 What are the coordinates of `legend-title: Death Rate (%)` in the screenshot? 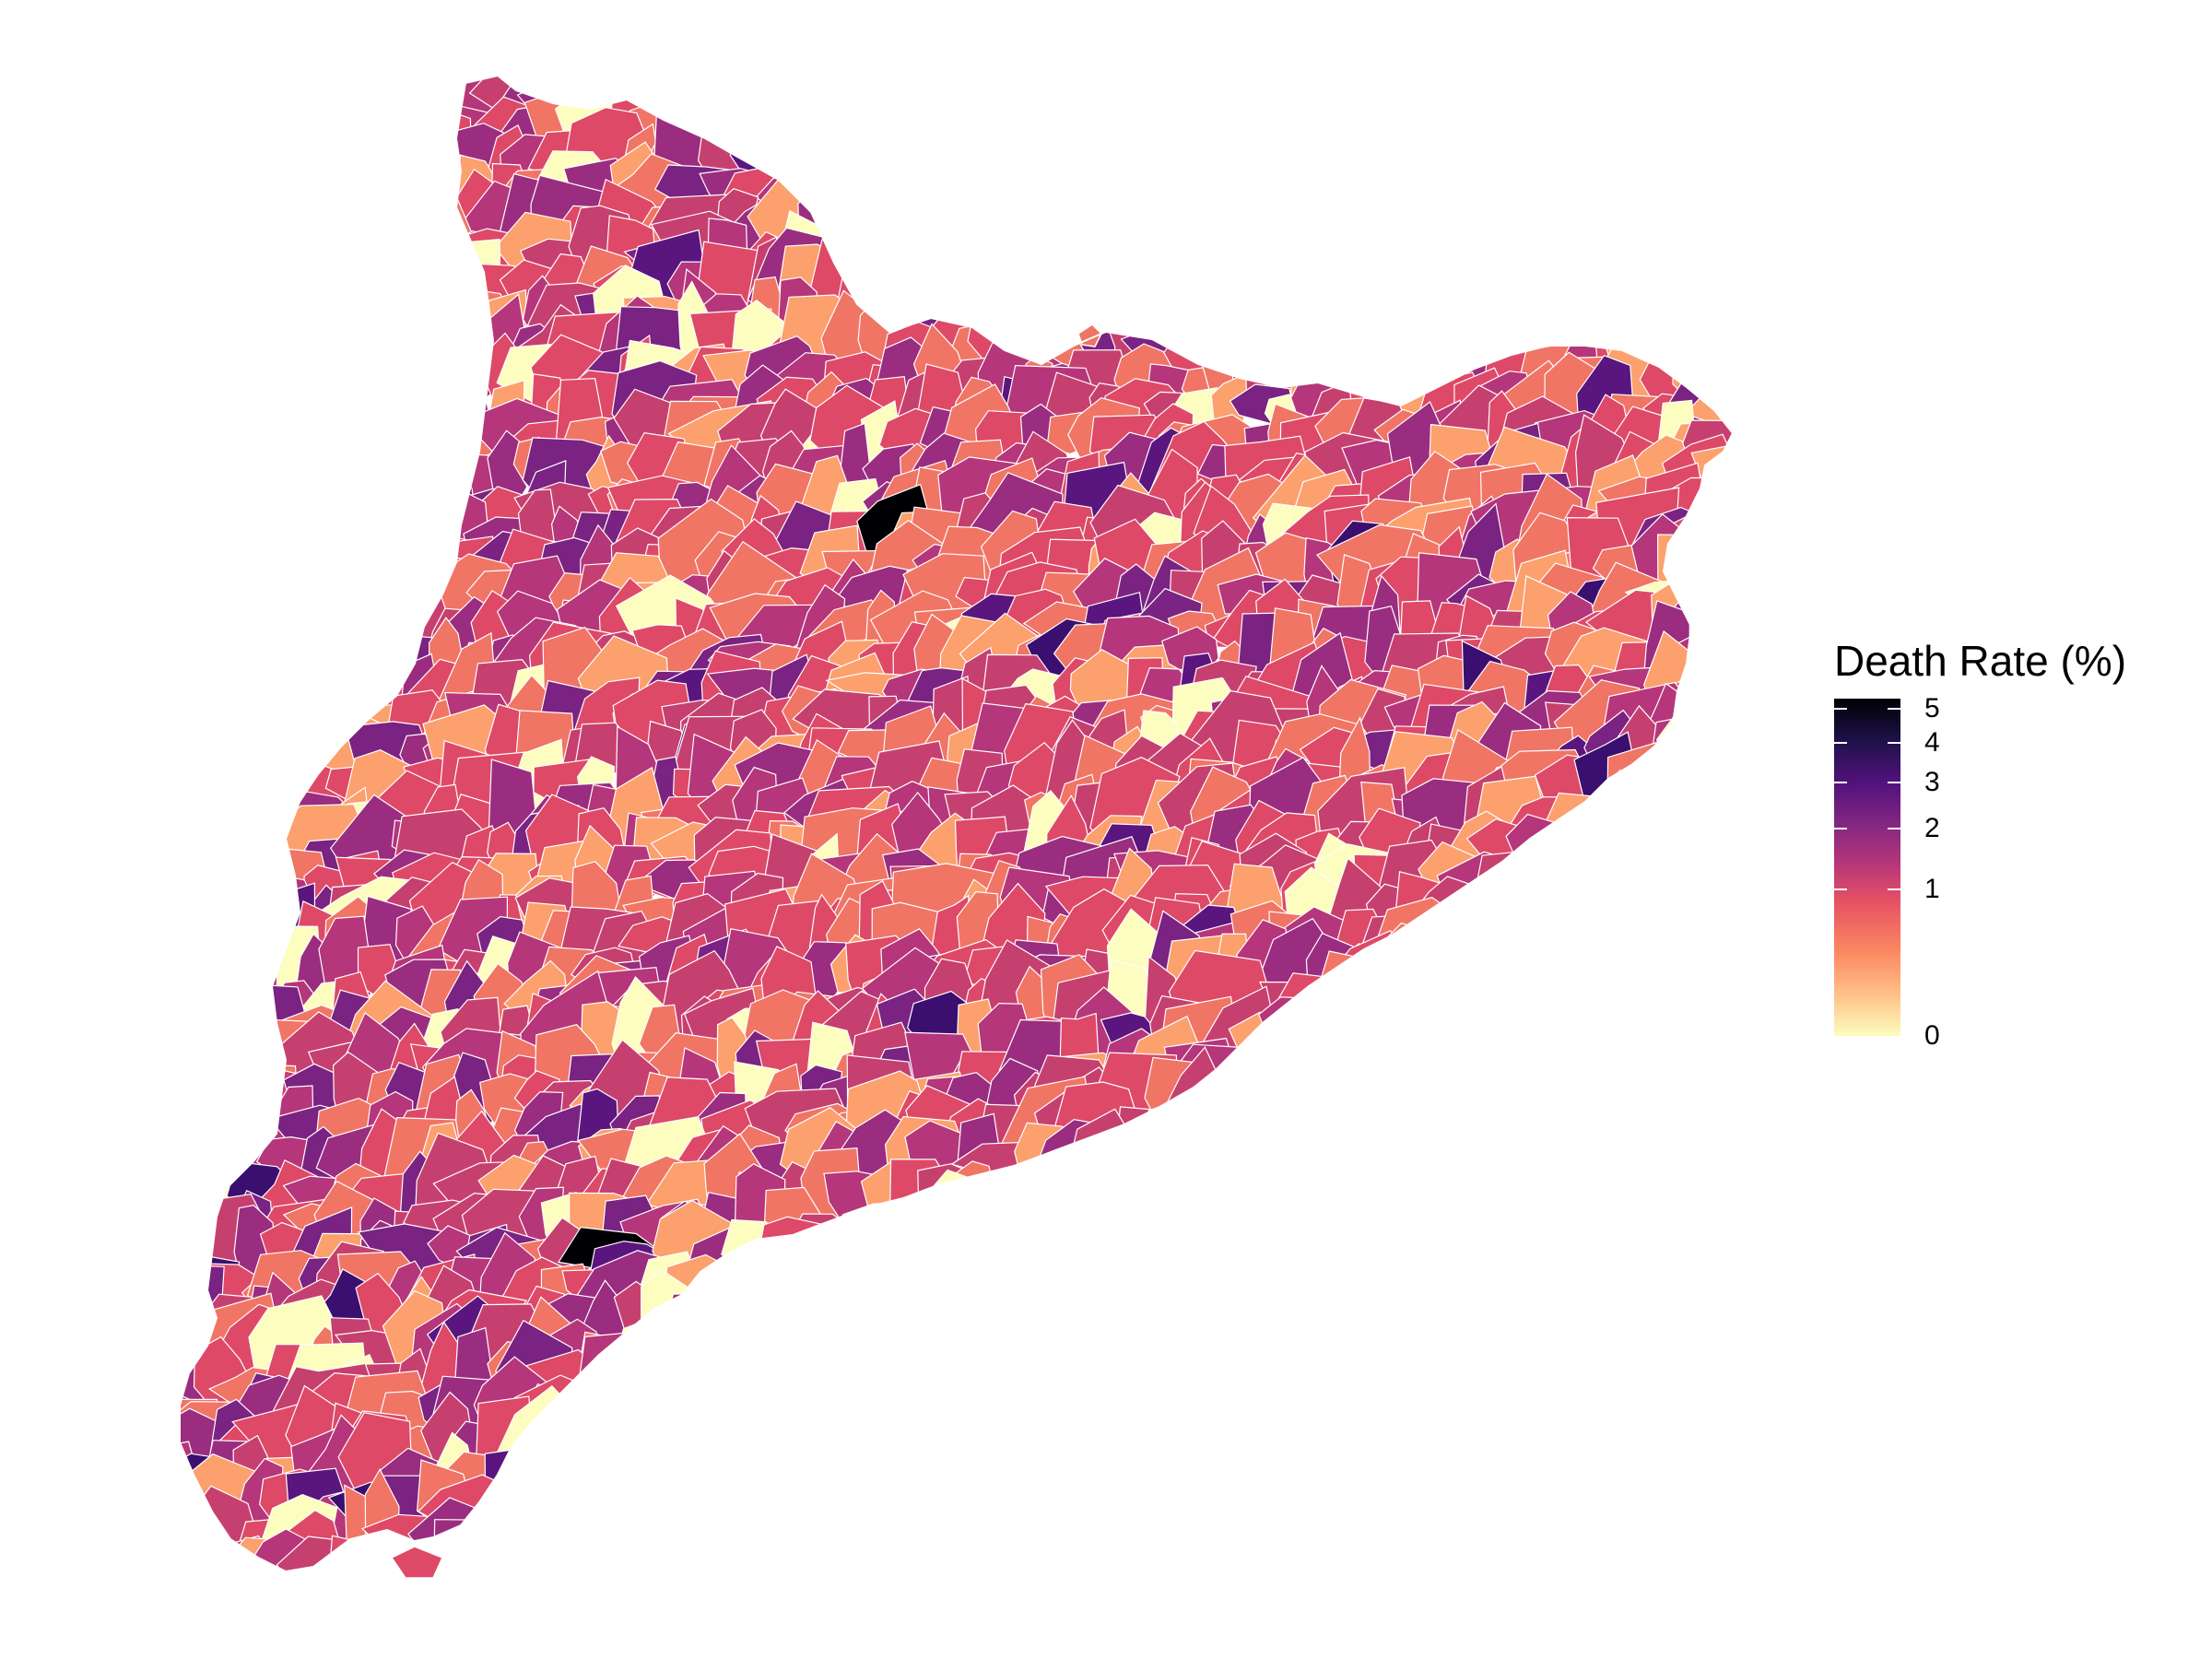 It's located at (1980, 661).